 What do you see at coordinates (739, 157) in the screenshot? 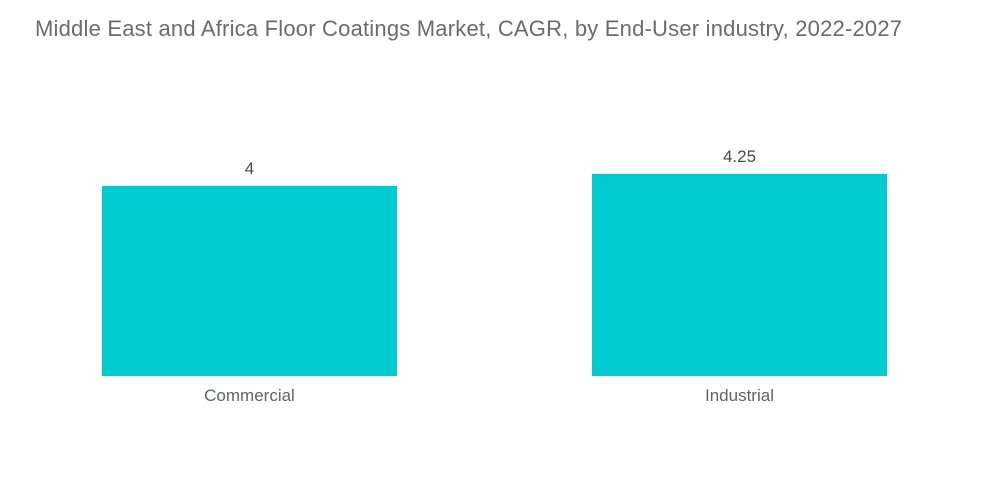
I see `bar-value-label: 4.25` at bounding box center [739, 157].